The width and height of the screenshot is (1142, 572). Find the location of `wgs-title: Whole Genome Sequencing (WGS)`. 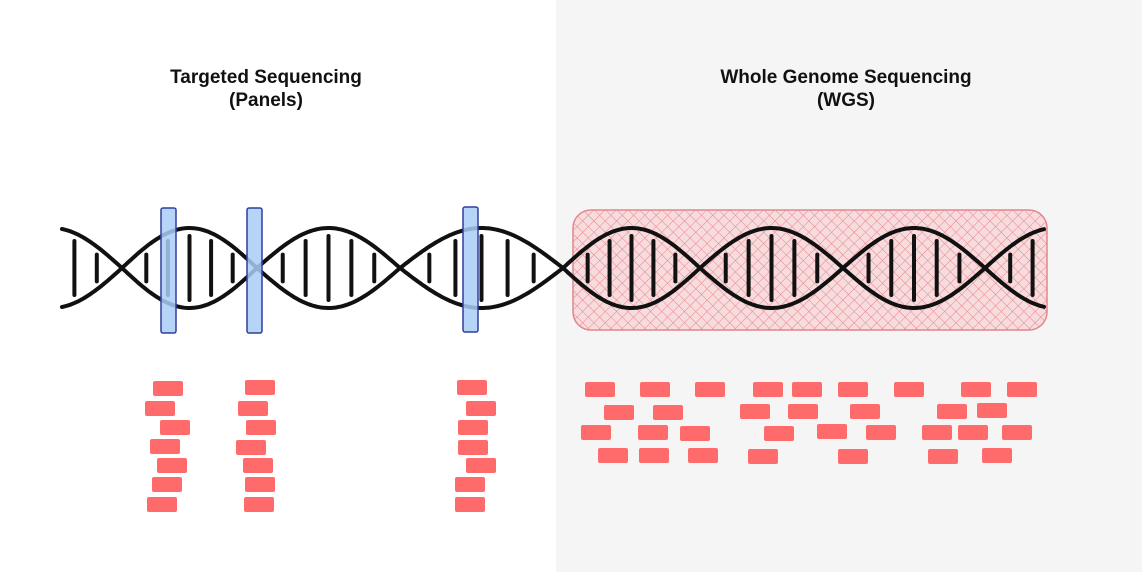

wgs-title: Whole Genome Sequencing (WGS) is located at coordinates (846, 89).